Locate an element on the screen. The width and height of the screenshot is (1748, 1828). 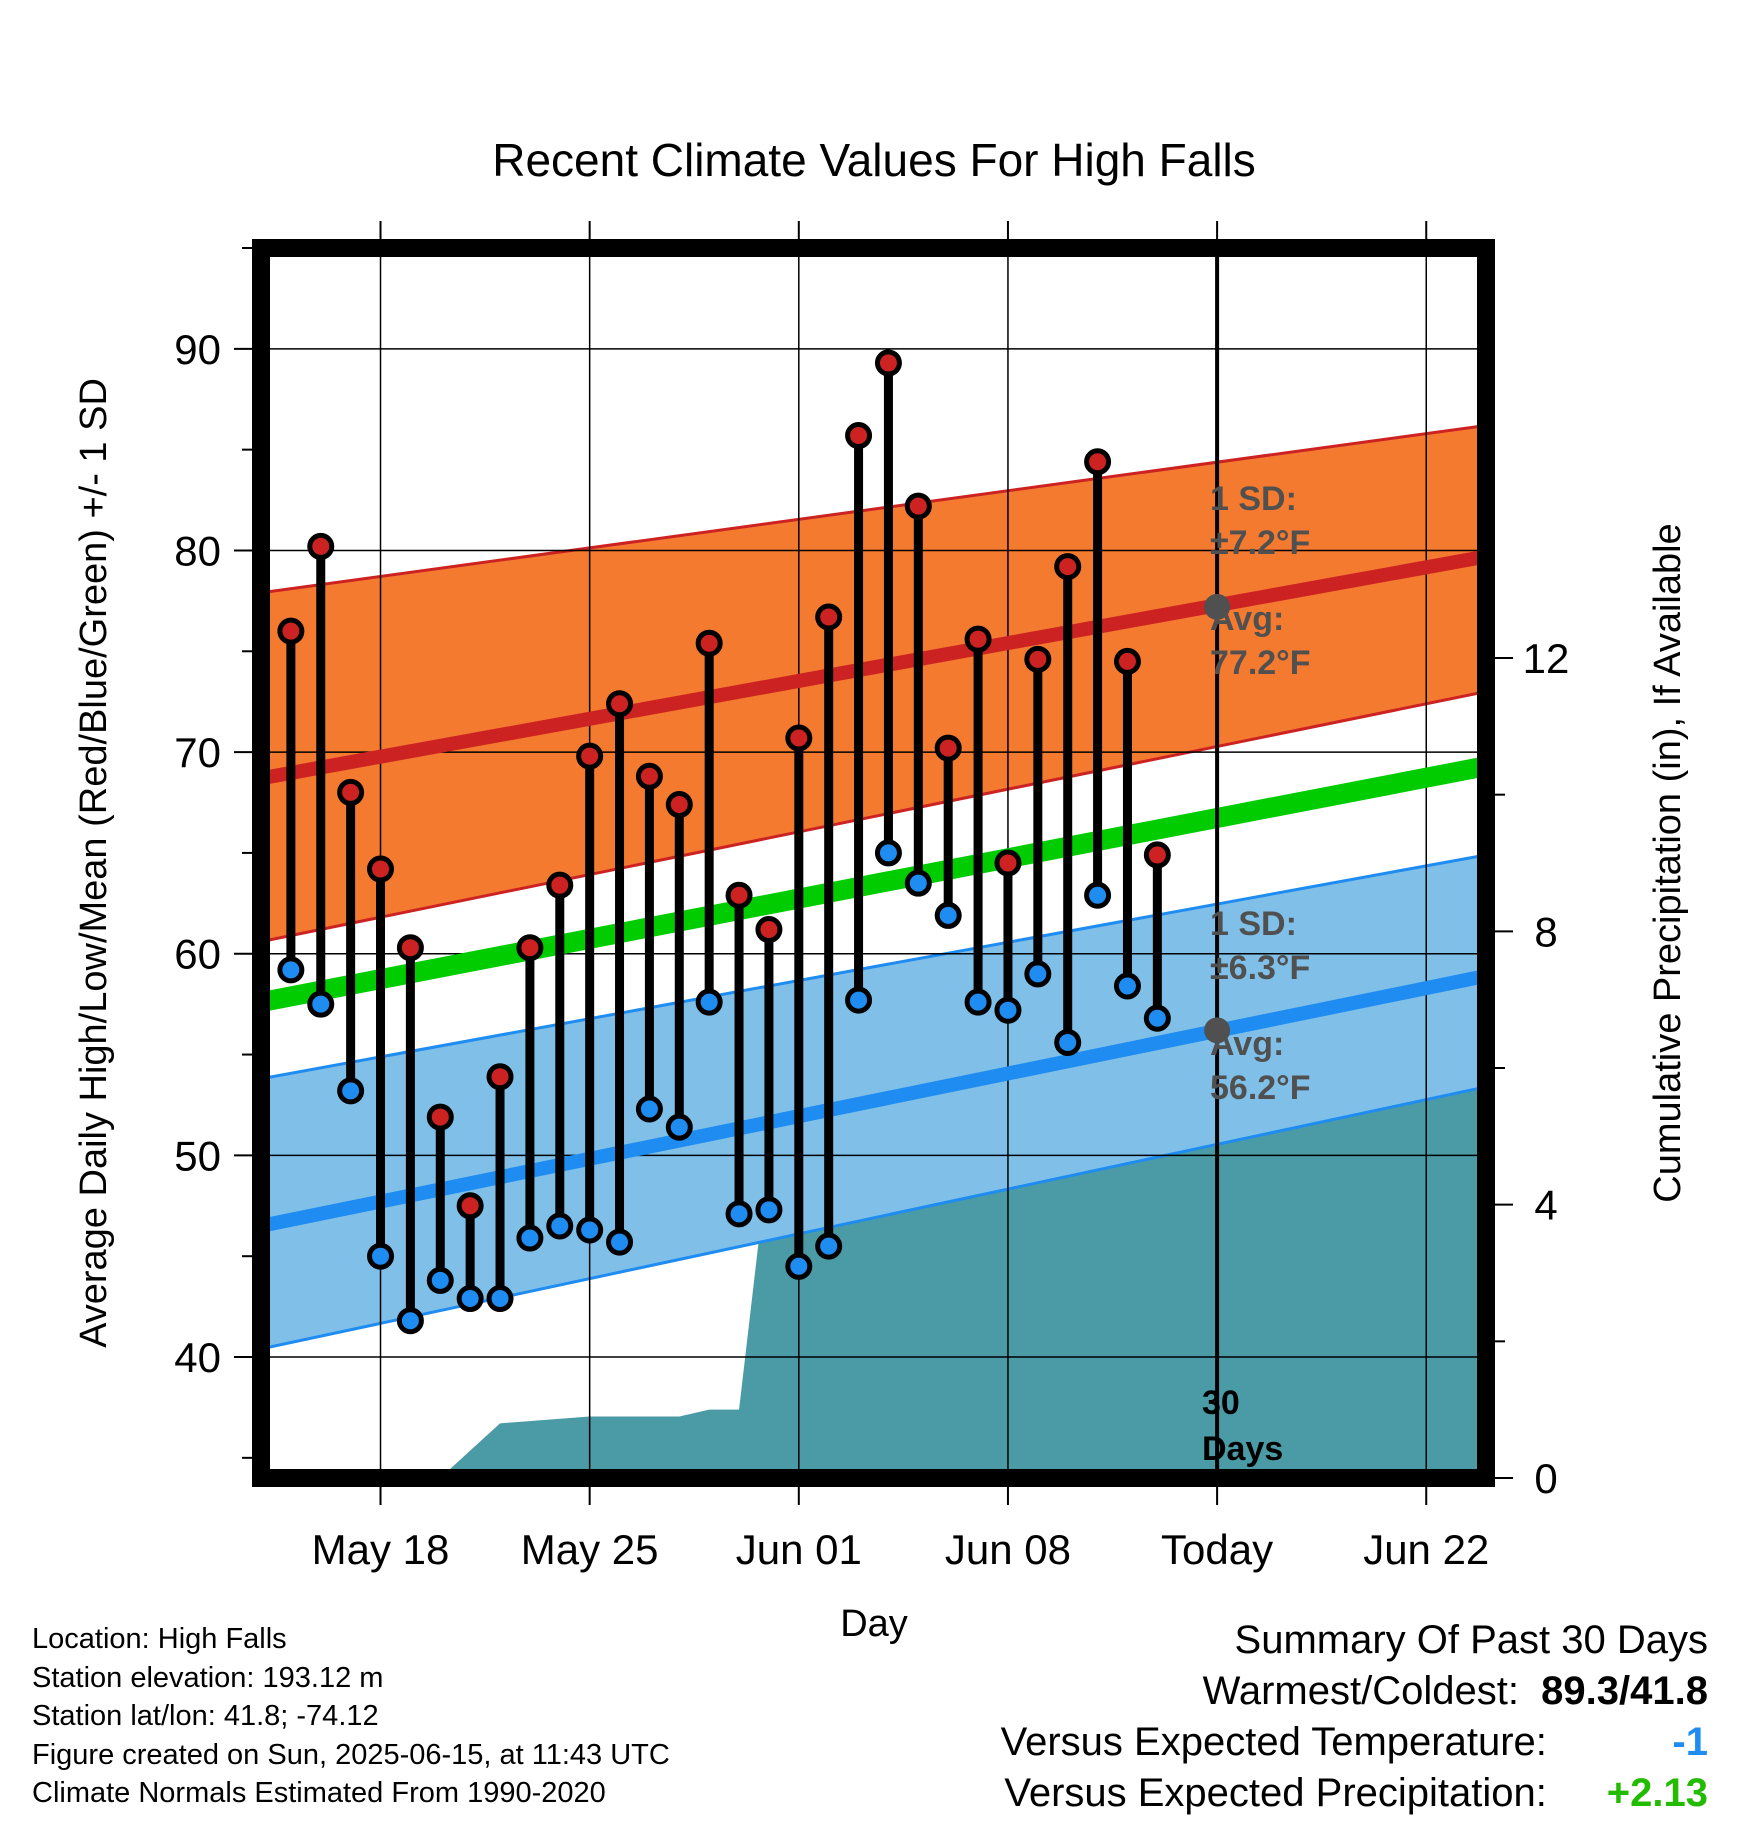
precip-label: Versus Expected Precipitation: is located at coordinates (1275, 1793).